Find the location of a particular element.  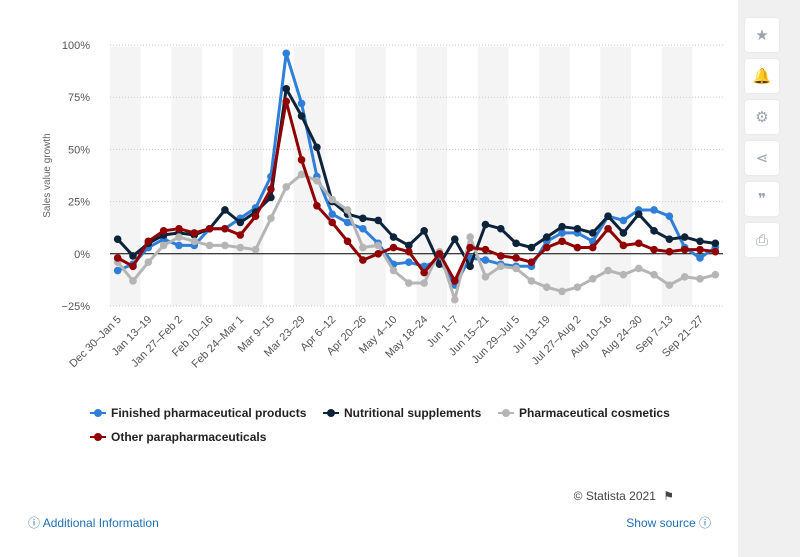

legend-marker is located at coordinates (98, 437).